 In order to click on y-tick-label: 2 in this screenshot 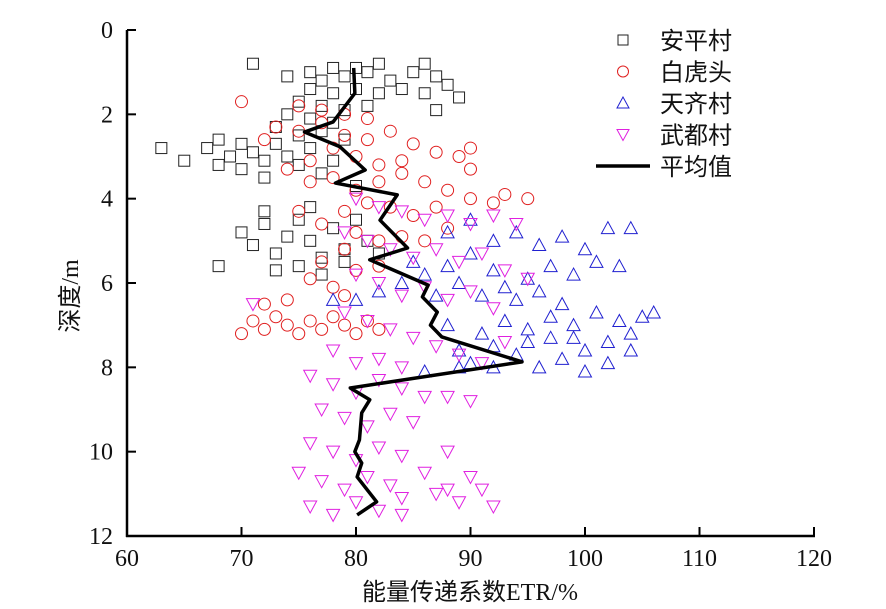, I will do `click(107, 115)`.